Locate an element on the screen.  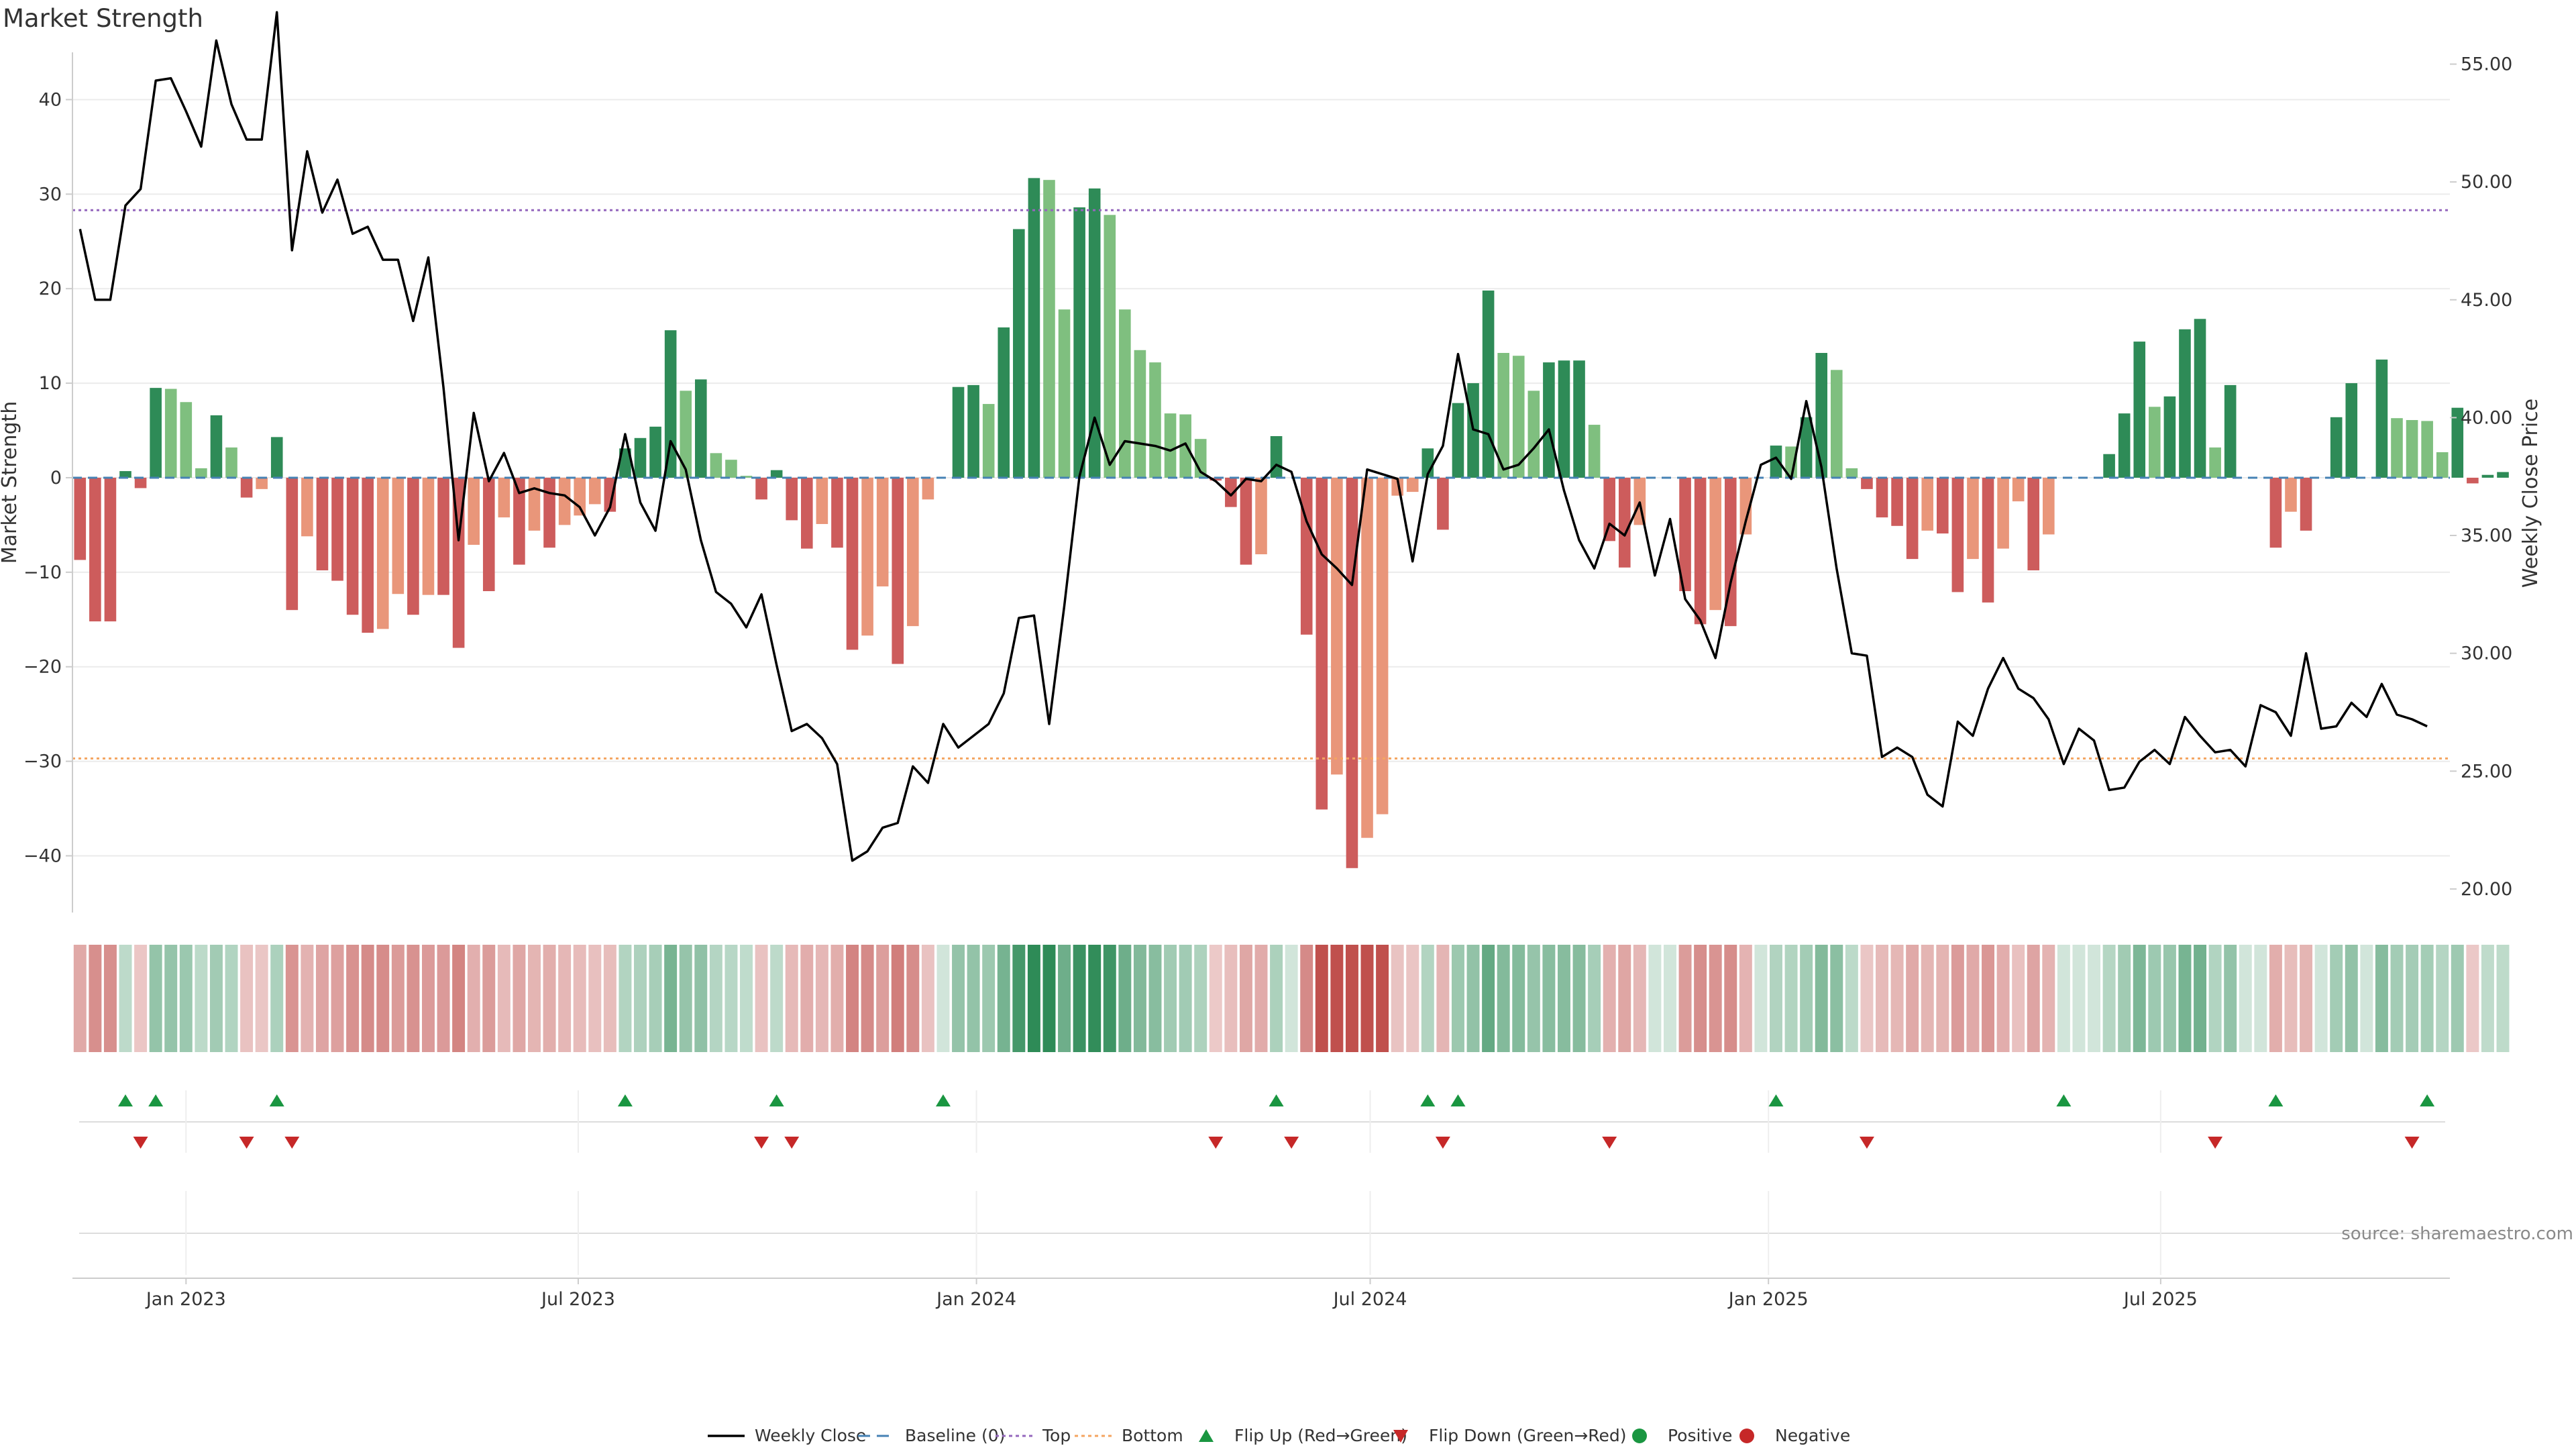
x-tick-label: Jul 2024 is located at coordinates (1369, 1300).